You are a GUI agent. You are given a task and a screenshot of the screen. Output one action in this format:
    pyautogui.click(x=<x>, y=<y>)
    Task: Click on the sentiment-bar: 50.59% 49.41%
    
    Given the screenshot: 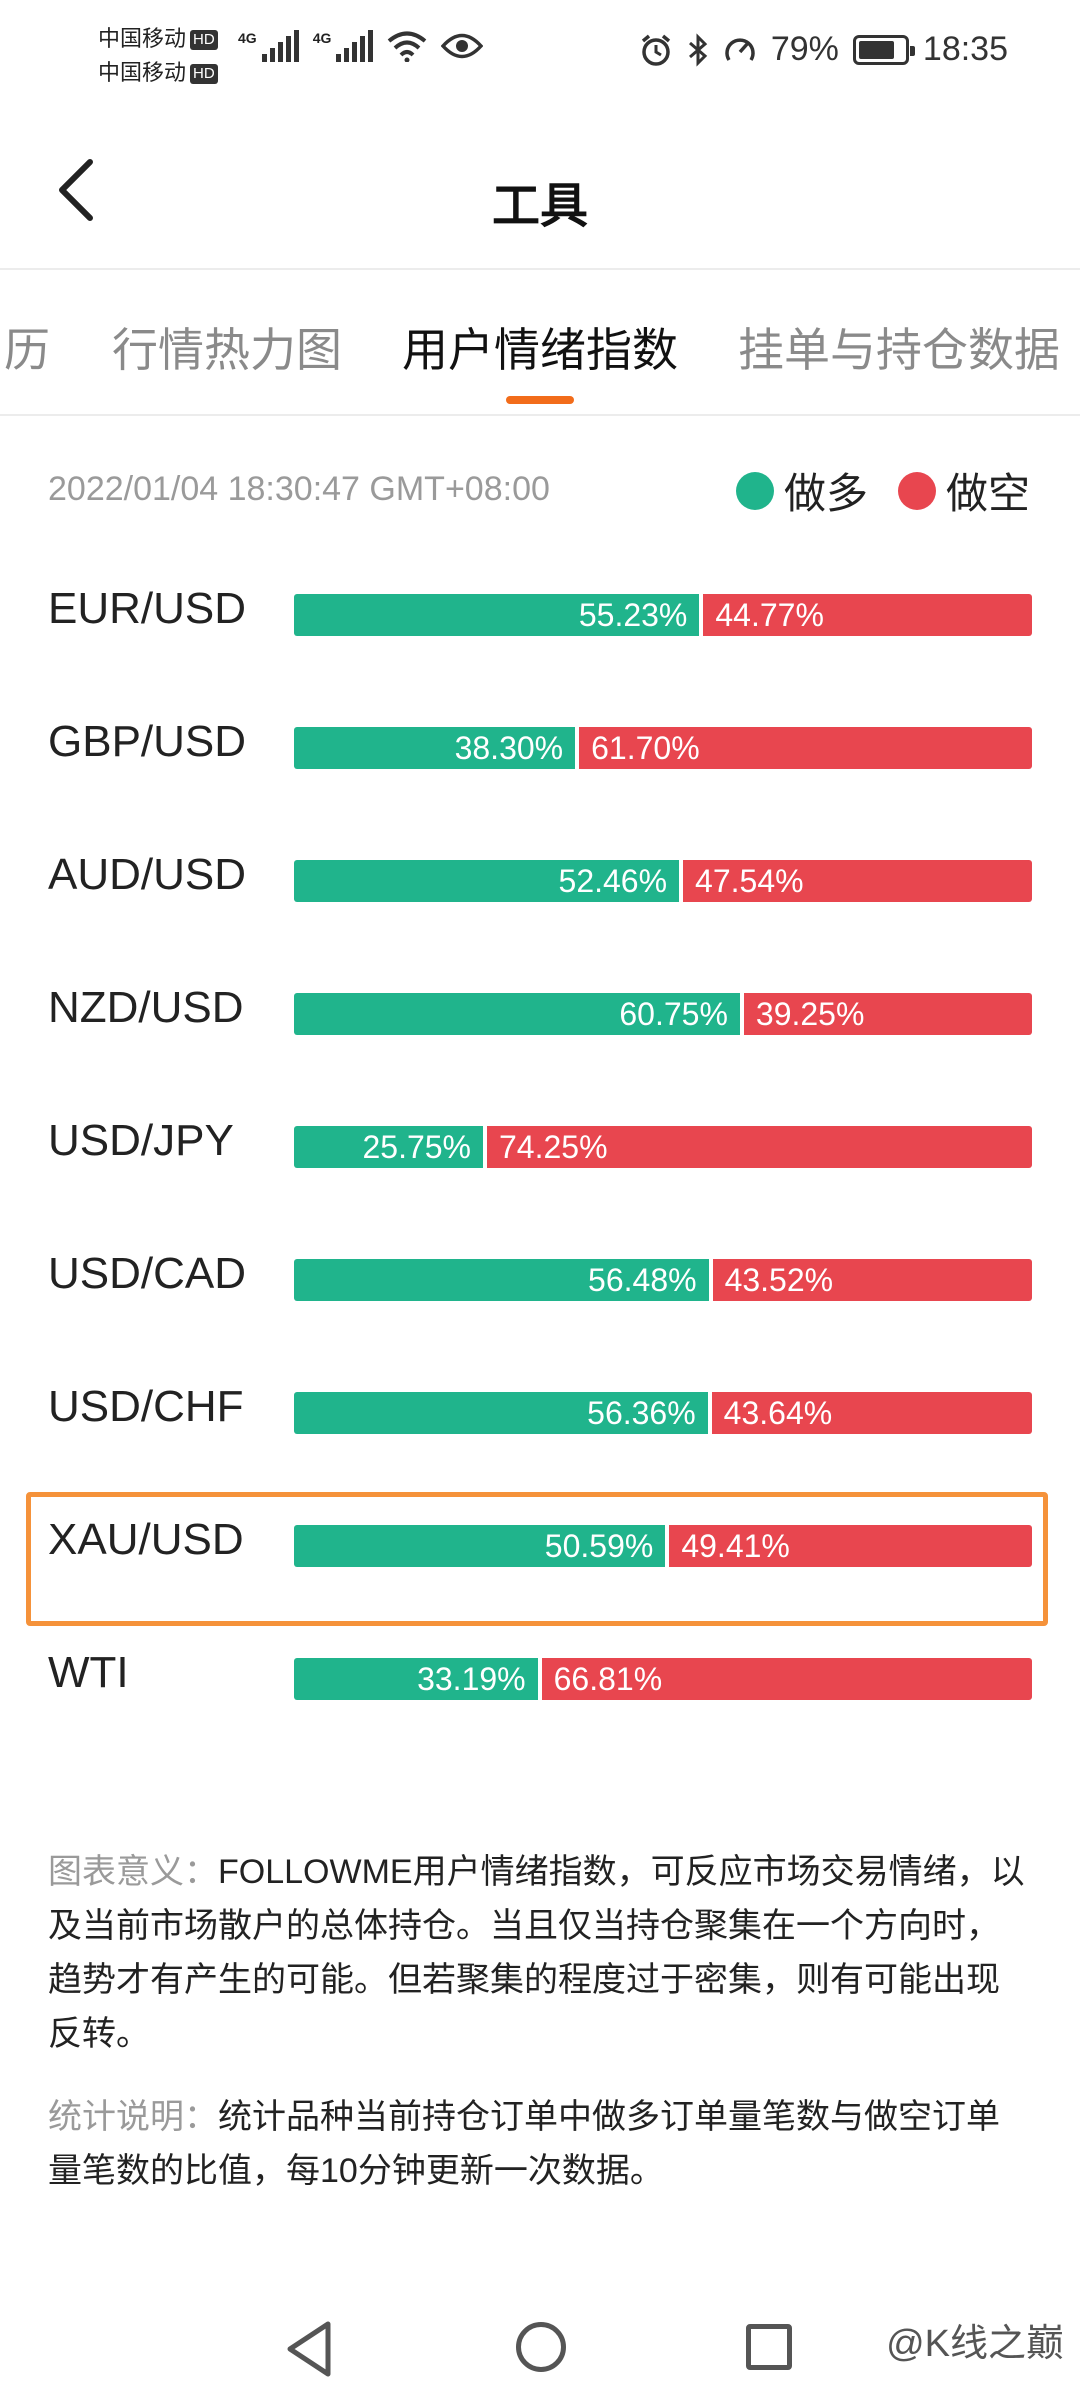 What is the action you would take?
    pyautogui.click(x=663, y=1546)
    